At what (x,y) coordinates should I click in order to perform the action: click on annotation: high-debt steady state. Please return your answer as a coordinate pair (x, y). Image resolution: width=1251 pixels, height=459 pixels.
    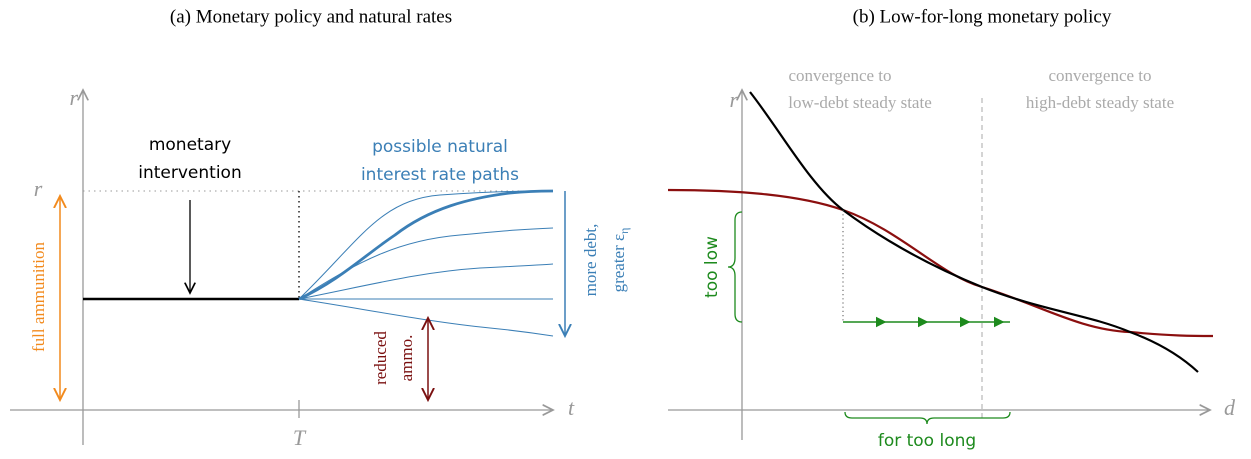
    Looking at the image, I should click on (1100, 102).